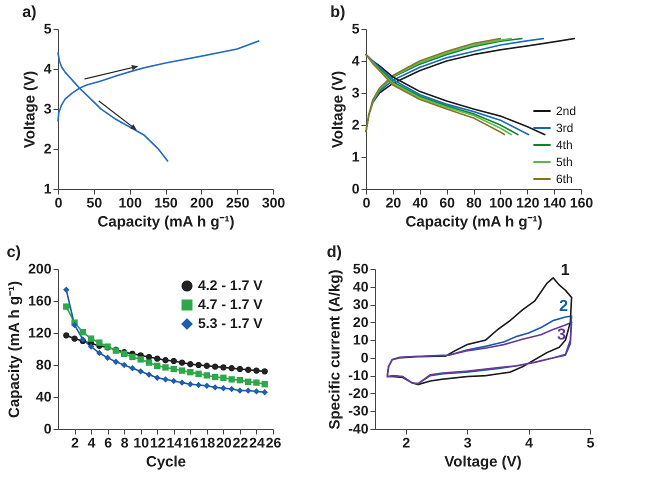 Image resolution: width=666 pixels, height=497 pixels. Describe the element at coordinates (474, 202) in the screenshot. I see `x-tick-label: 80` at that location.